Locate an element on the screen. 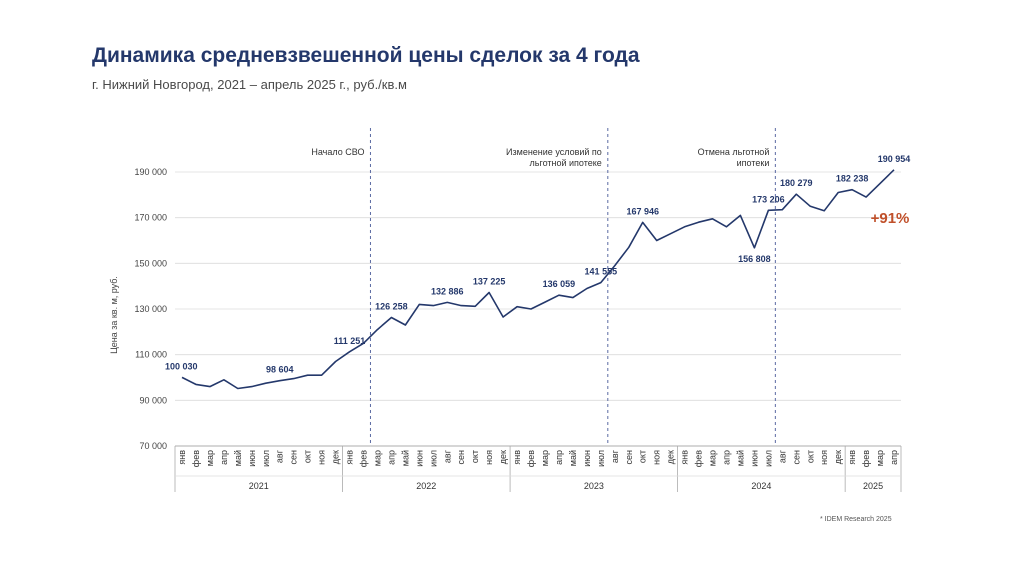 The height and width of the screenshot is (574, 1024). growth-annotation: +91% is located at coordinates (890, 218).